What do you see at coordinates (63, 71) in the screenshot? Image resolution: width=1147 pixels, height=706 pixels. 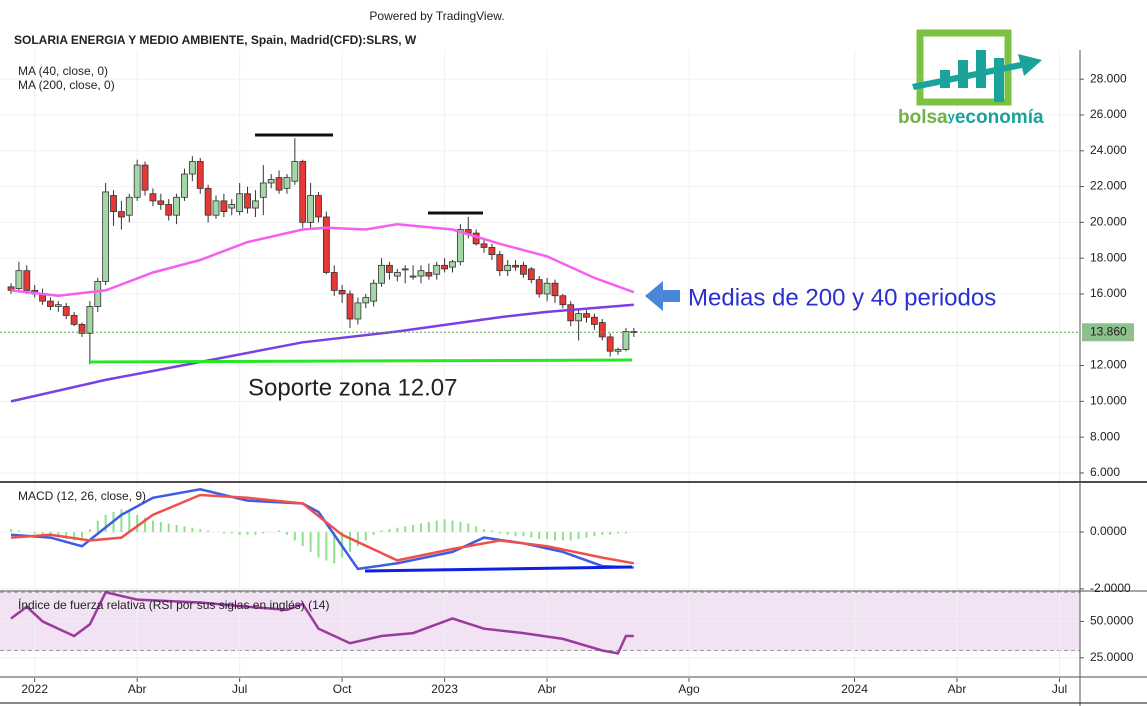 I see `legend-entry: MA (40, close, 0)` at bounding box center [63, 71].